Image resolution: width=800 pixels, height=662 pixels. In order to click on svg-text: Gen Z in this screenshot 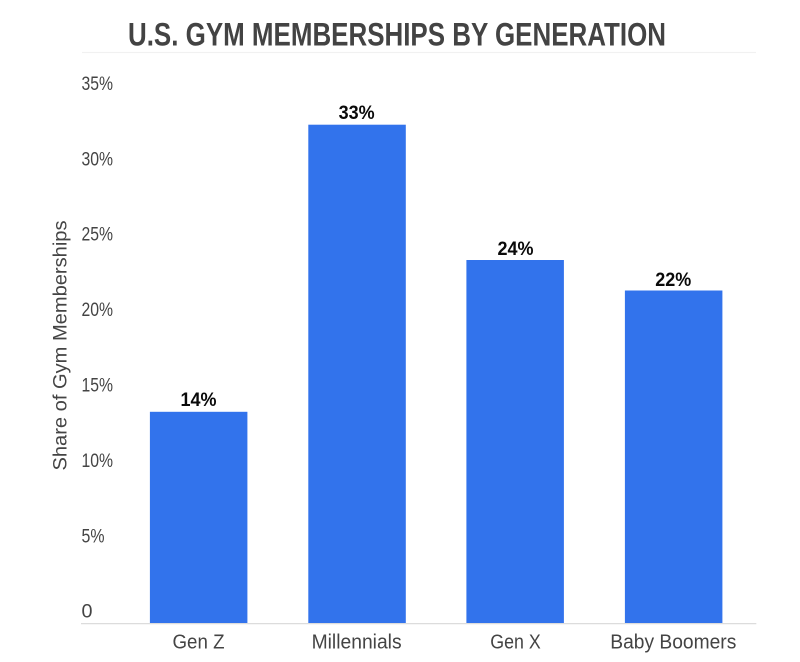, I will do `click(199, 642)`.